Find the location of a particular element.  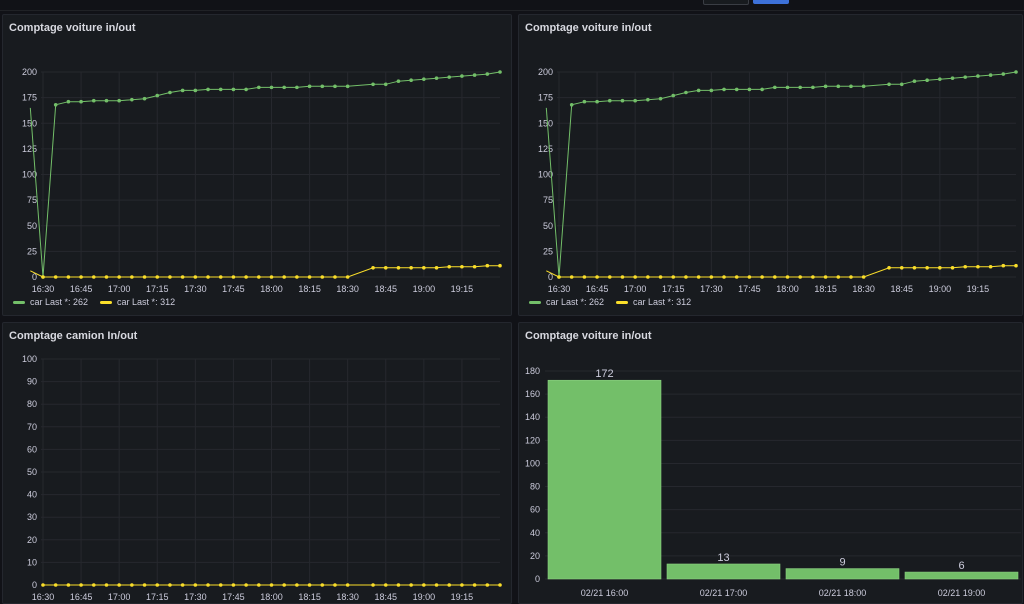

legend-label: car Last *: 262 is located at coordinates (59, 302).